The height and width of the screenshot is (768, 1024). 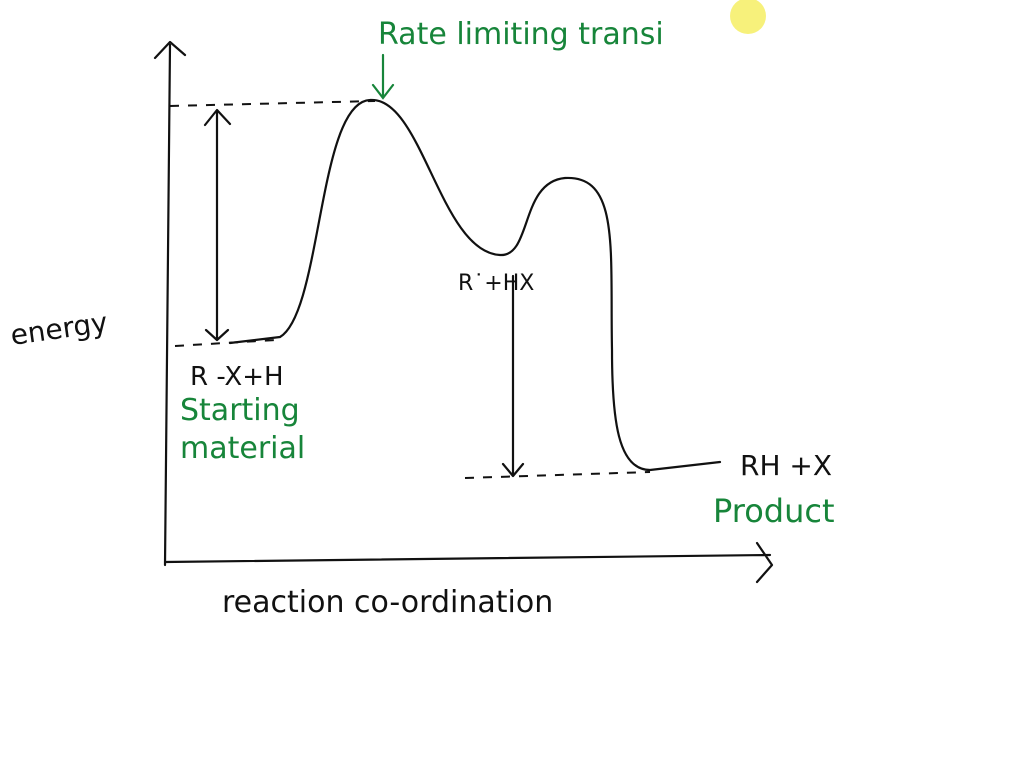 I want to click on x-axis-label: reaction co-ordination, so click(x=387, y=602).